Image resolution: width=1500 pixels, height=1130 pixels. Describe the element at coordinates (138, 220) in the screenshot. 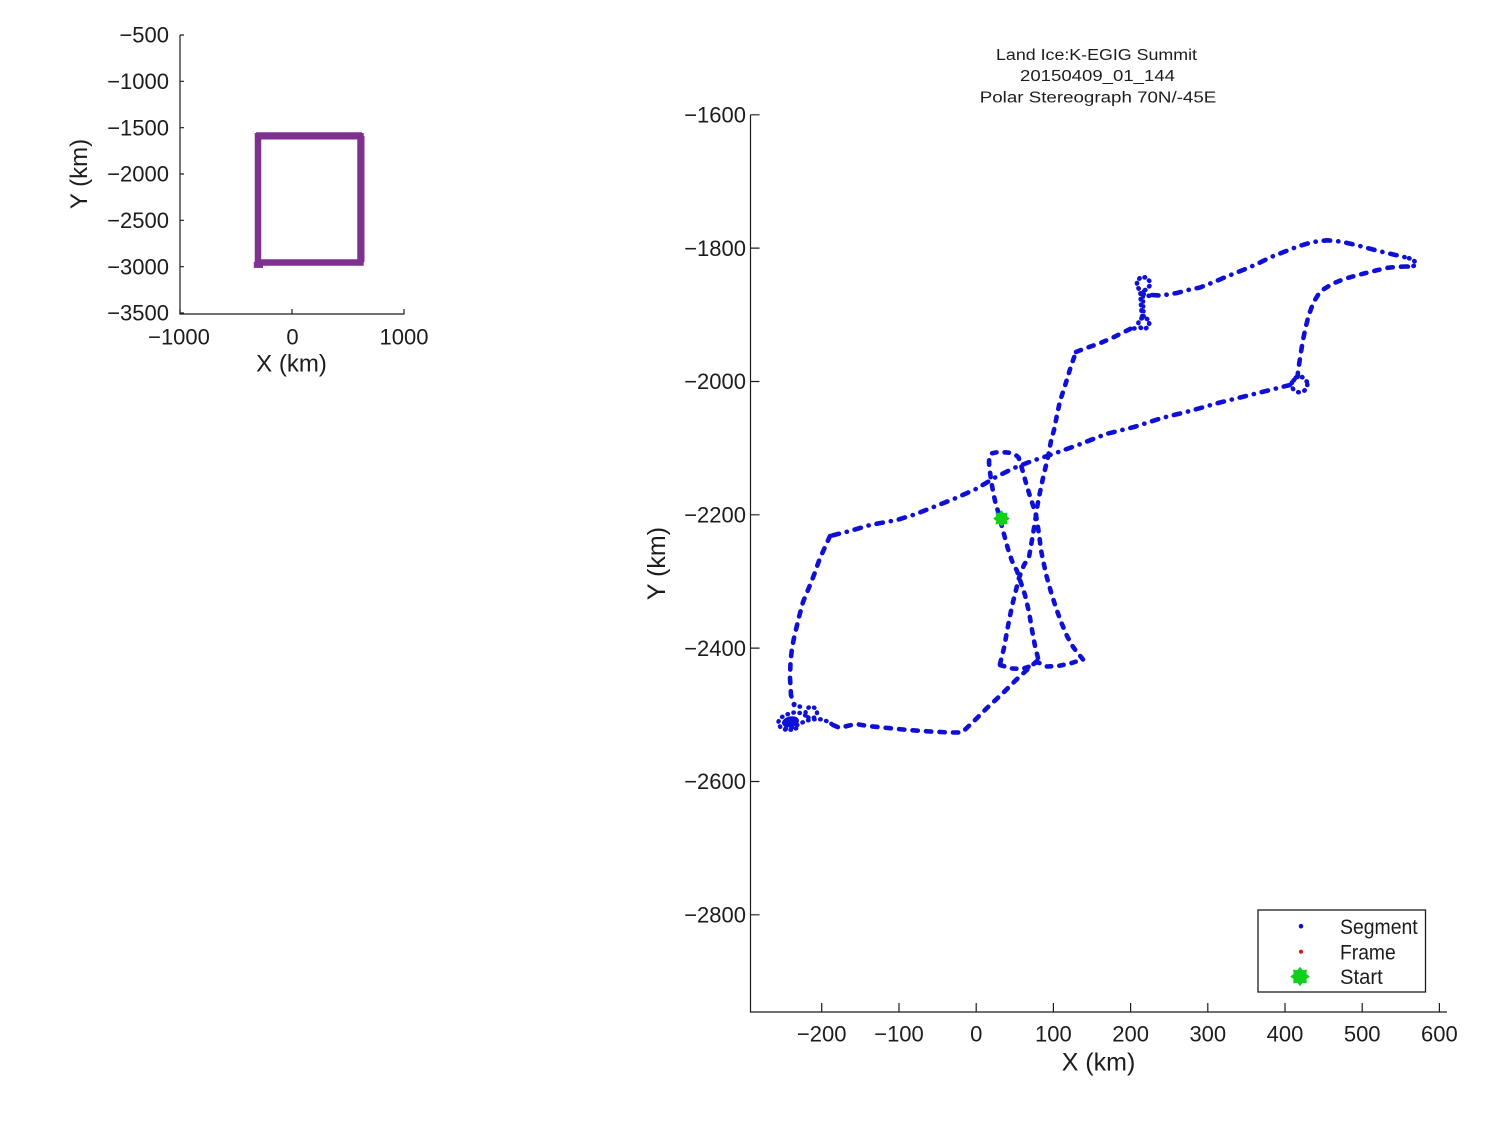

I see `svg-text: −2500` at that location.